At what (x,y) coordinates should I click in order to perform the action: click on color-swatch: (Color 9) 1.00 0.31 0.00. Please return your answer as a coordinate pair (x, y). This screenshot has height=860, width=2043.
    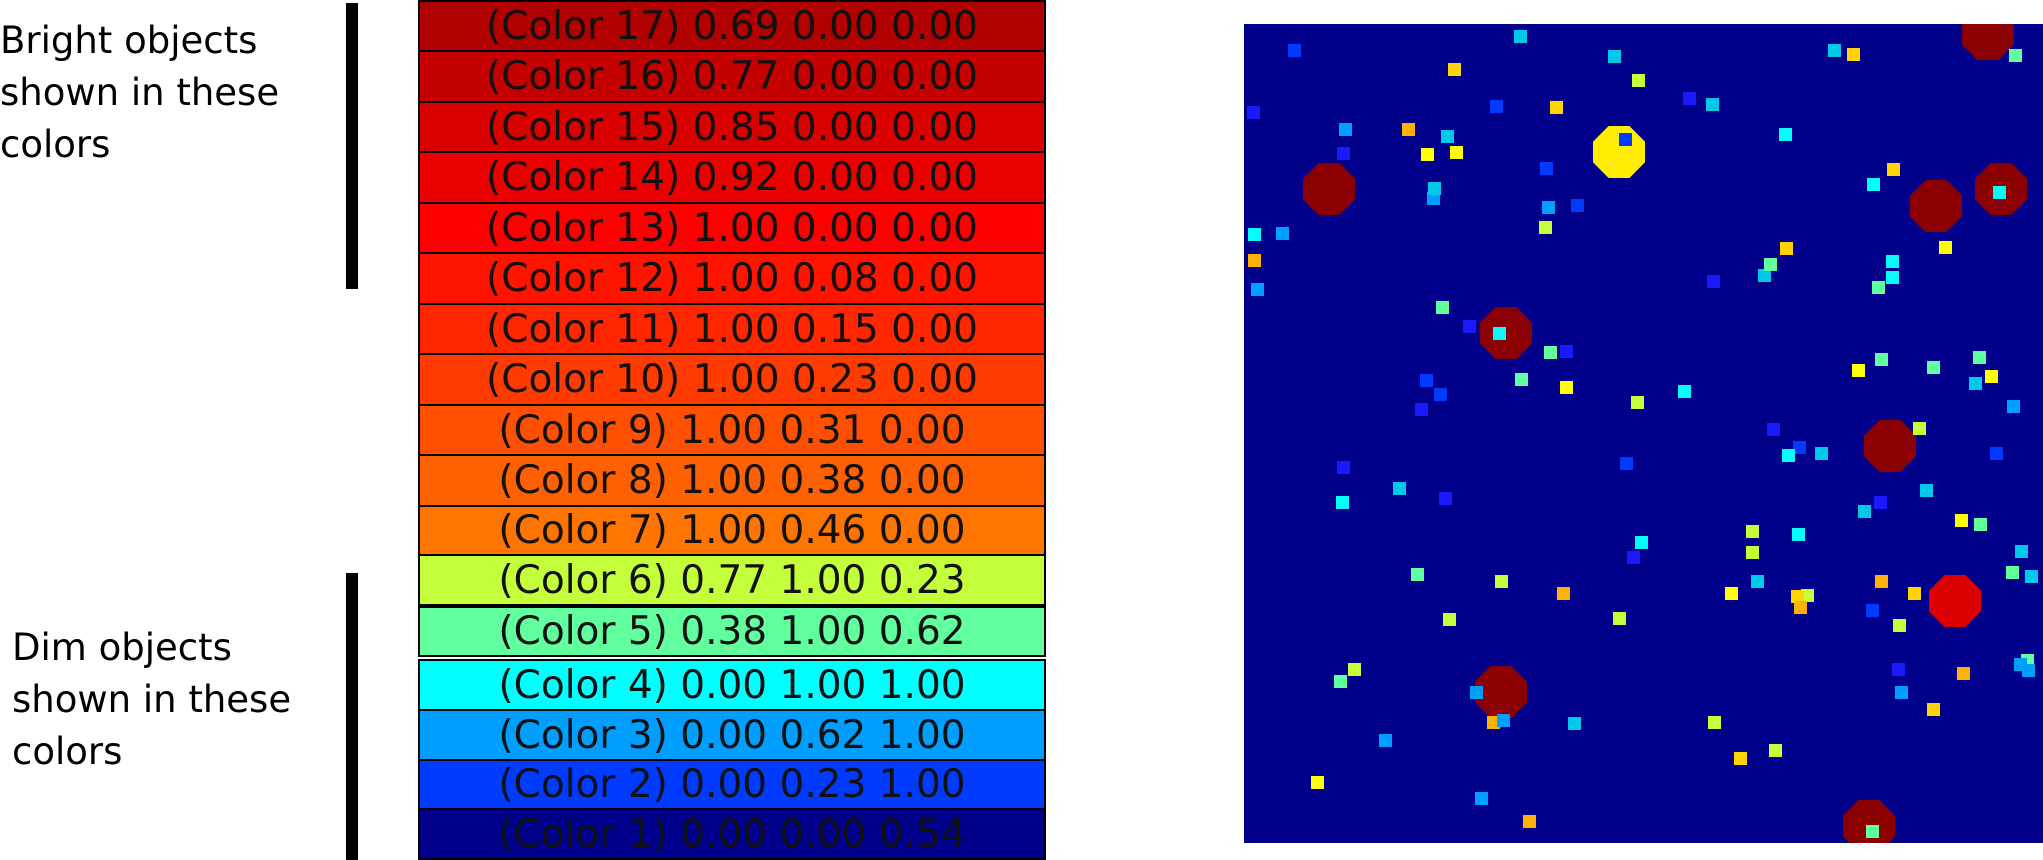
    Looking at the image, I should click on (732, 430).